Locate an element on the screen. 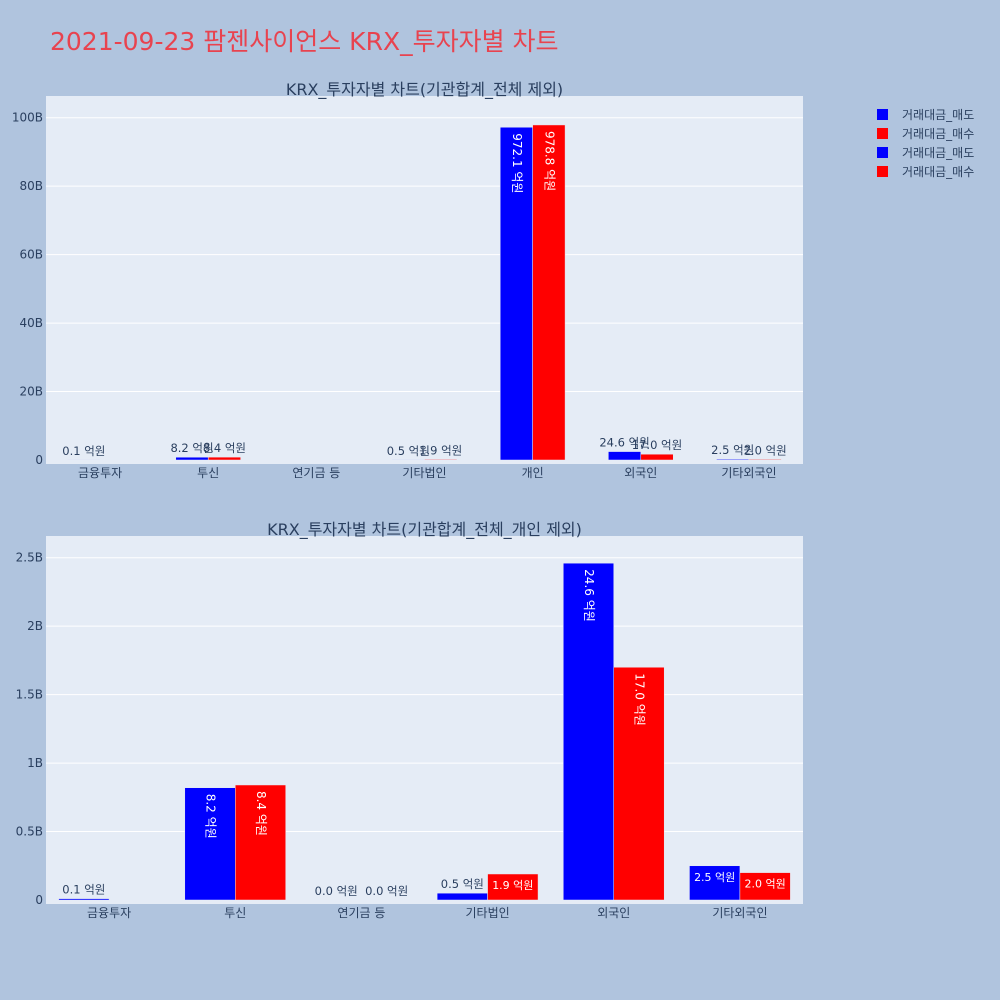 This screenshot has width=1000, height=1000. y-tick-label: 80B is located at coordinates (31, 186).